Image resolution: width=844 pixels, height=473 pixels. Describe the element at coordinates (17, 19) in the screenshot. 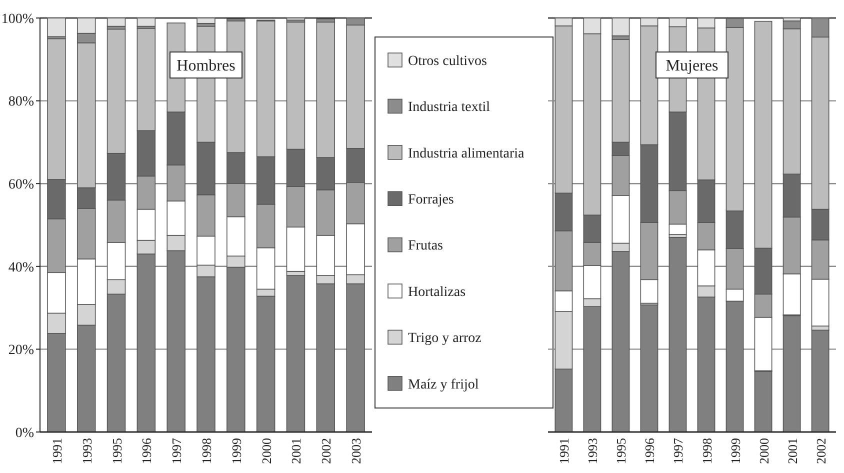

I see `y-tick-label: 100%` at that location.